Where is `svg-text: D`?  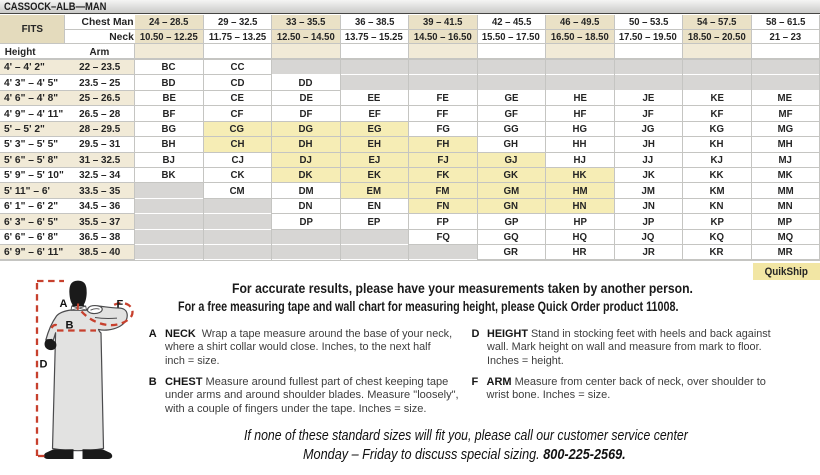
svg-text: D is located at coordinates (44, 365).